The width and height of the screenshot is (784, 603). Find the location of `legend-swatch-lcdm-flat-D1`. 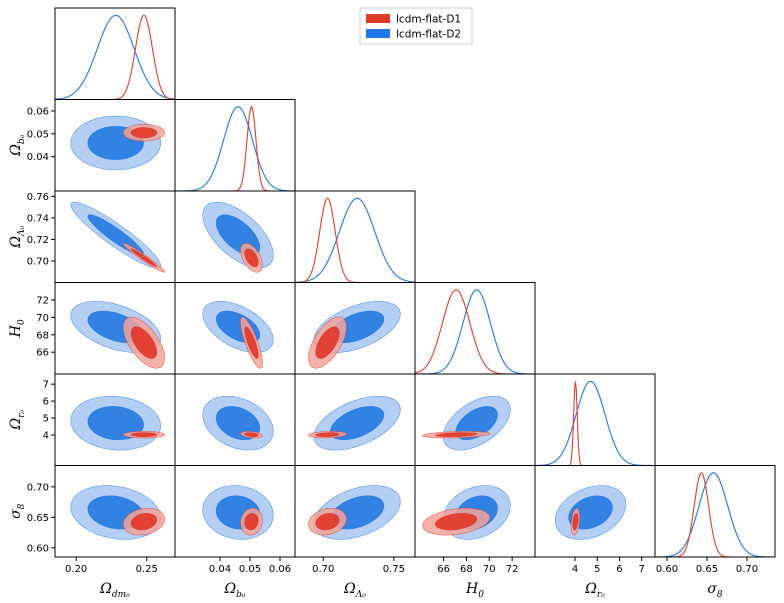

legend-swatch-lcdm-flat-D1 is located at coordinates (378, 18).